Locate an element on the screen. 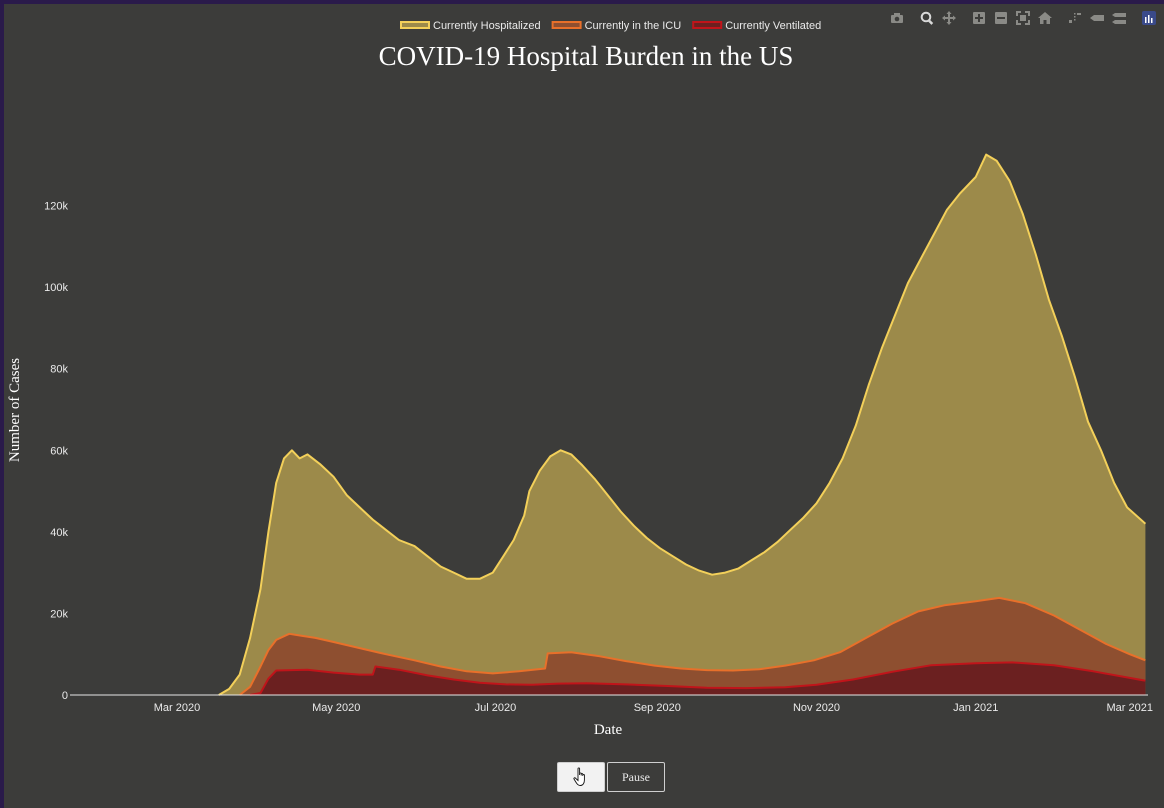 The height and width of the screenshot is (808, 1164). legend-label: Currently Ventilated is located at coordinates (773, 26).